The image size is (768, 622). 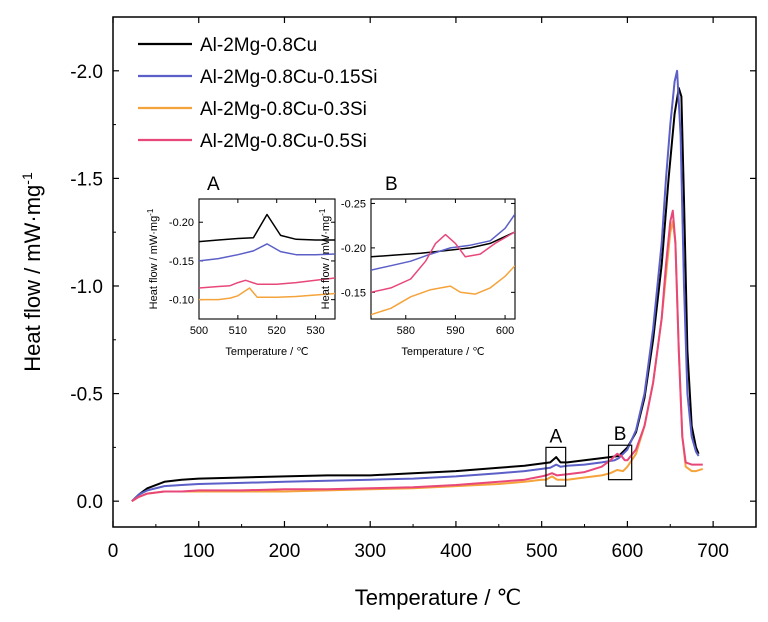 What do you see at coordinates (27, 178) in the screenshot?
I see `y-axis-title-sup: -1` at bounding box center [27, 178].